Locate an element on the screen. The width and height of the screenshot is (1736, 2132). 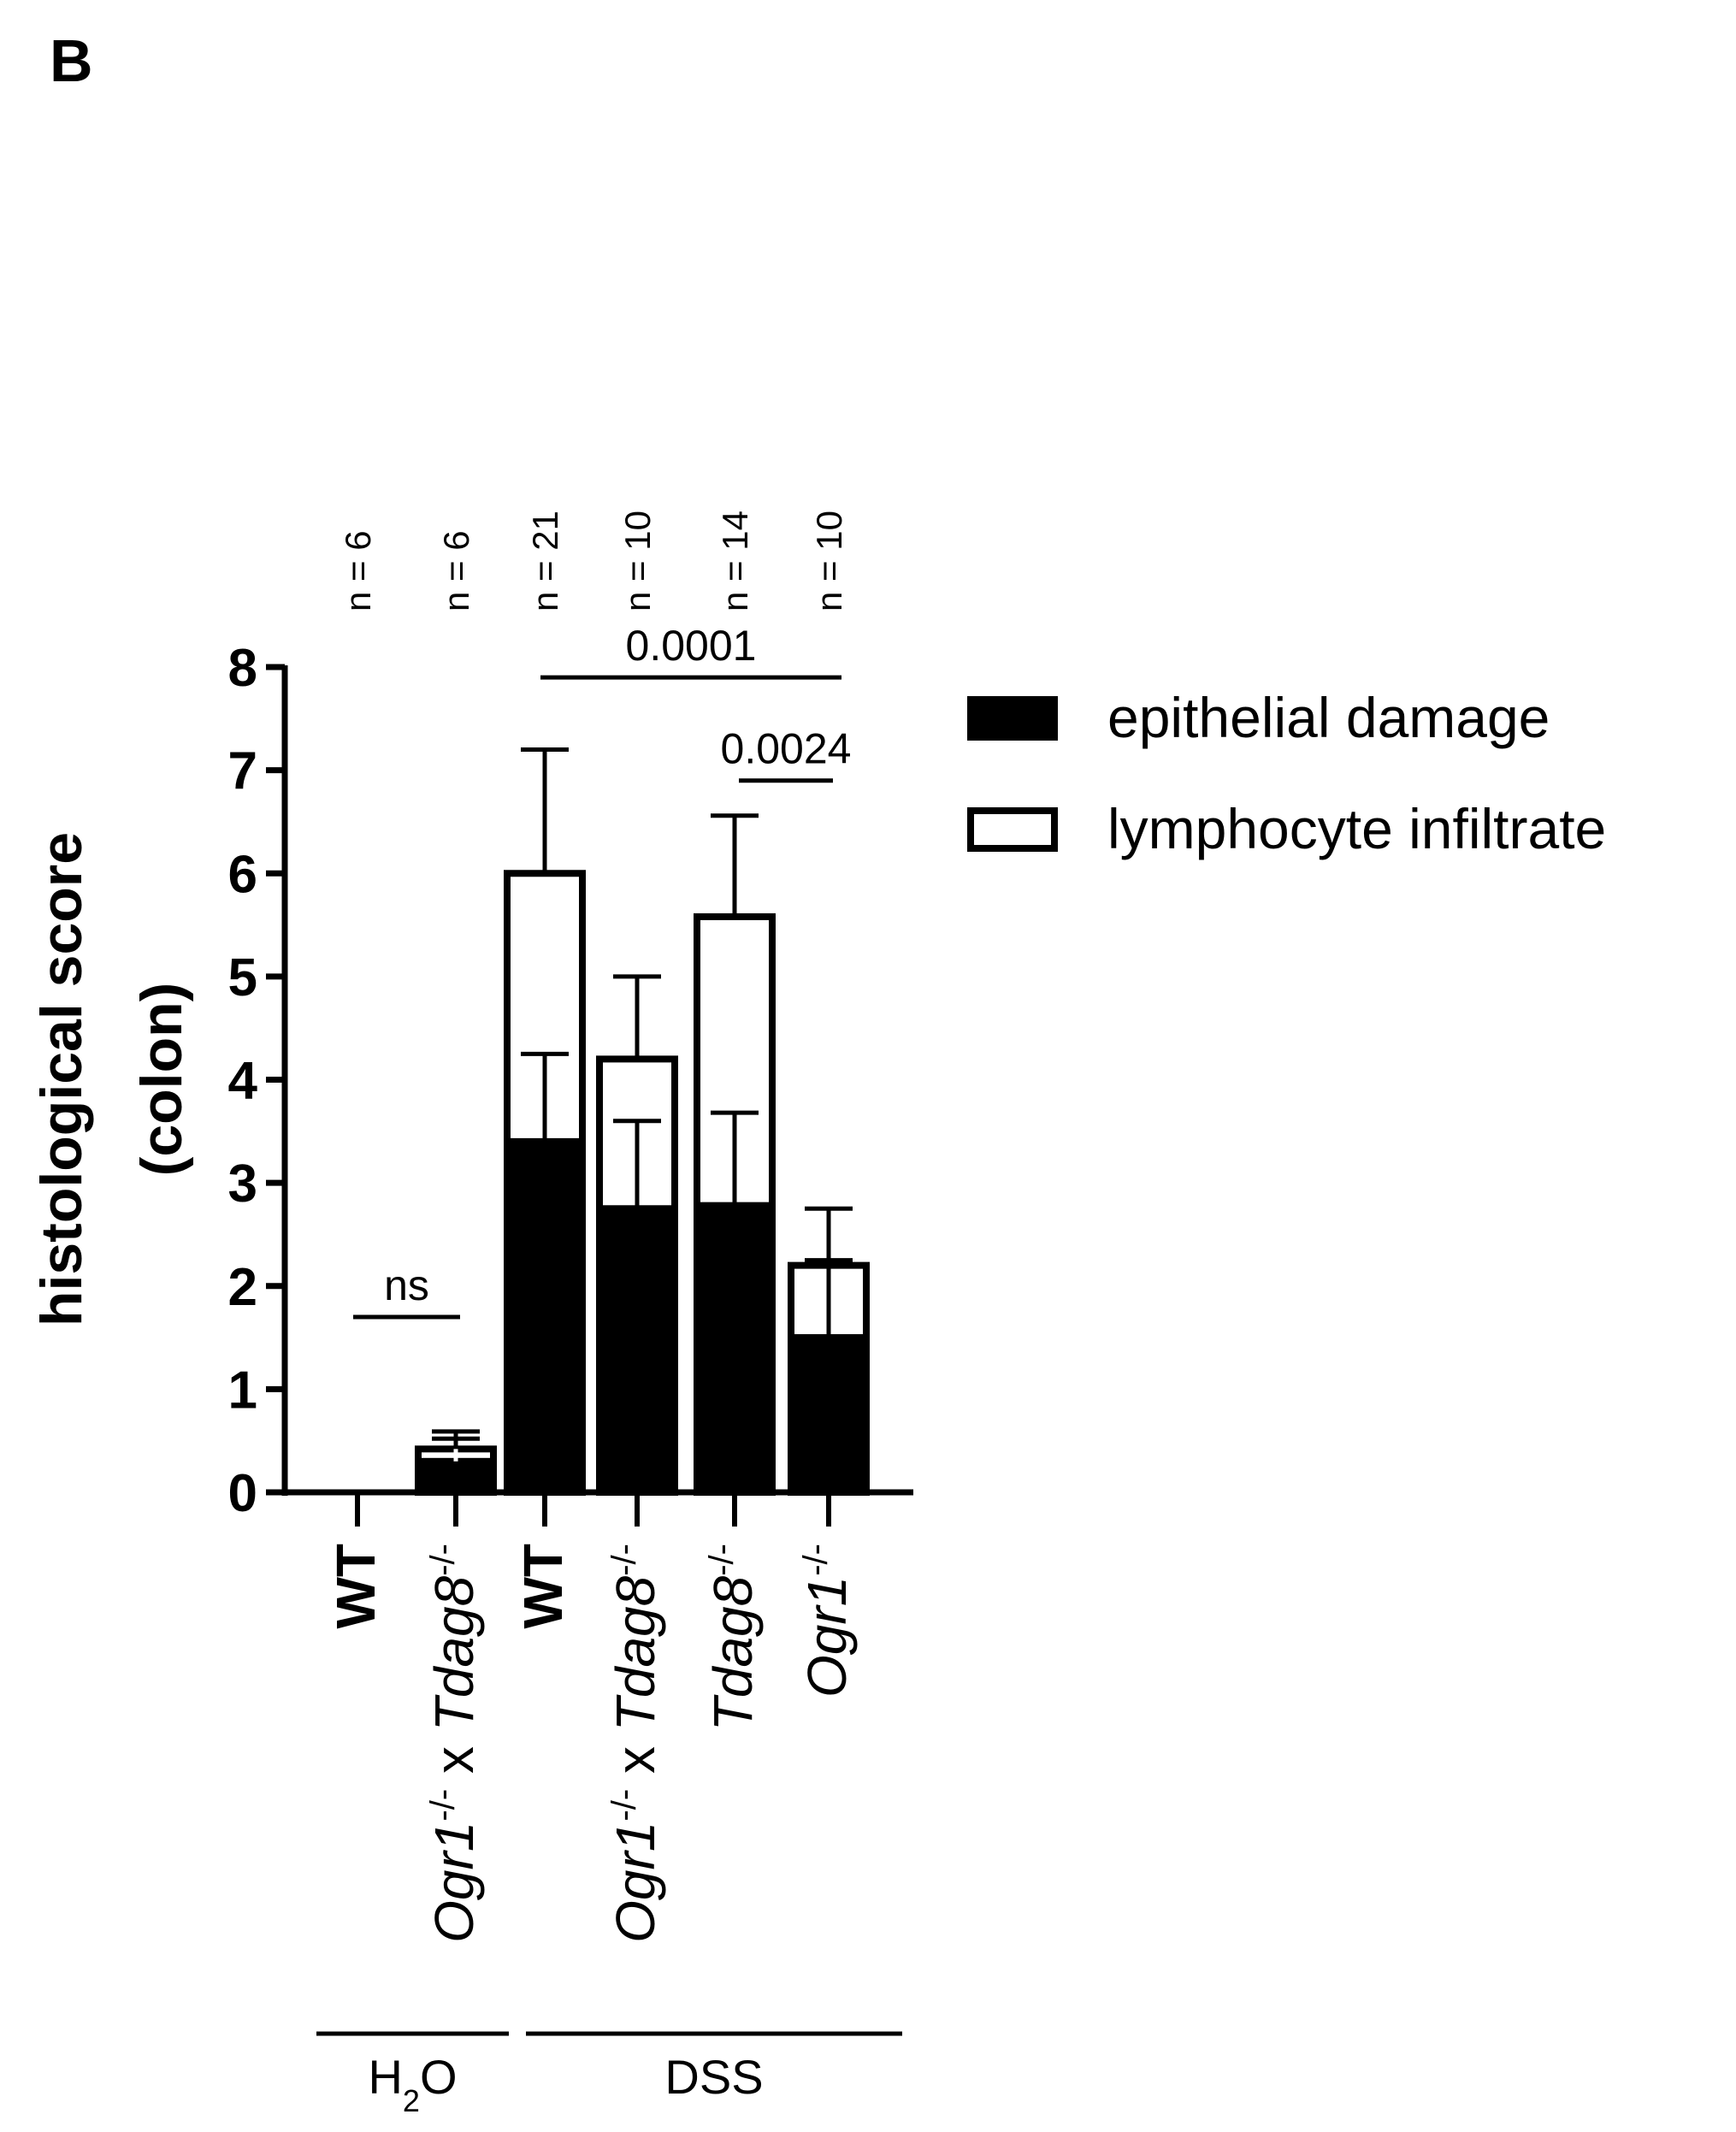
significance-label: 0.0024 is located at coordinates (787, 749).